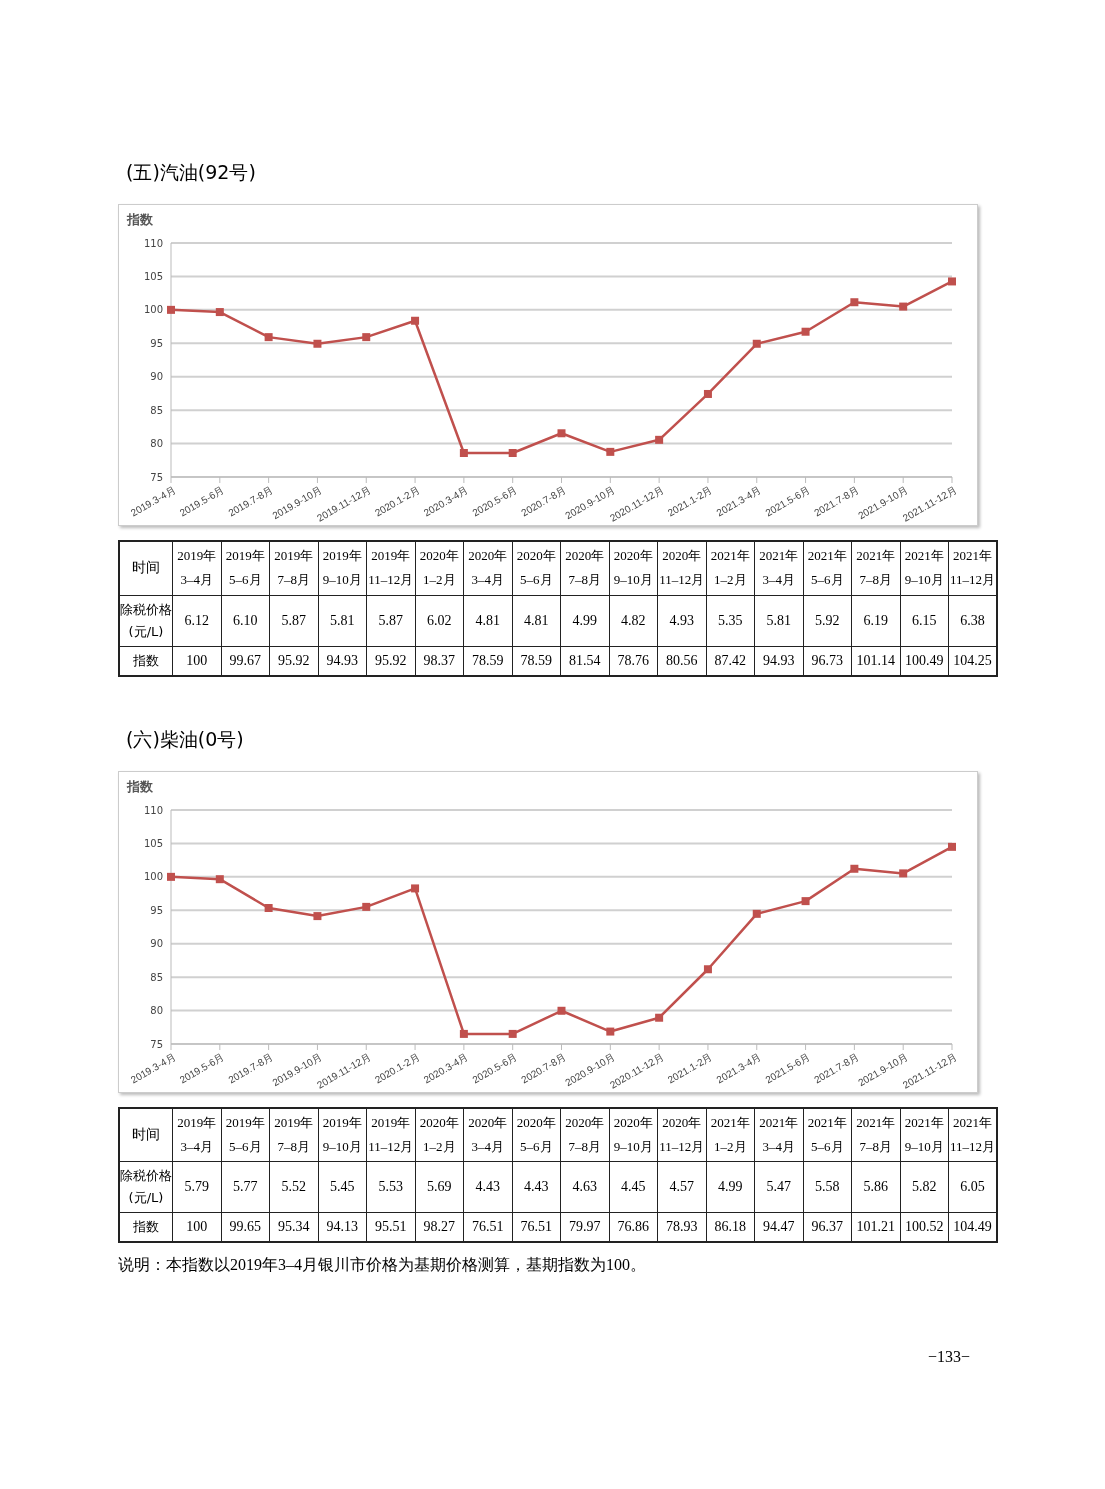 Image resolution: width=1105 pixels, height=1489 pixels. I want to click on data-label: 80.56, so click(681, 661).